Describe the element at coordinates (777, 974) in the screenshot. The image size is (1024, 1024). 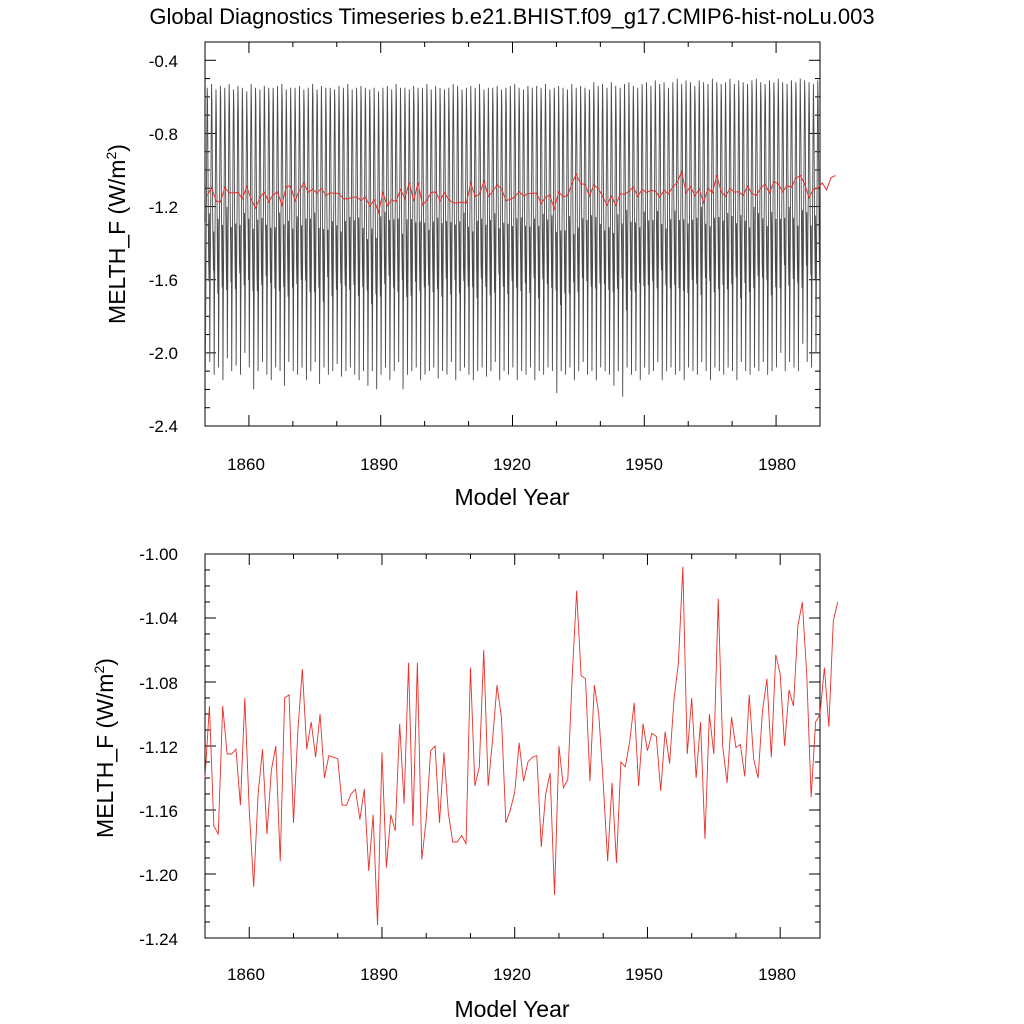
I see `p2-xtick-label-4: 1980` at that location.